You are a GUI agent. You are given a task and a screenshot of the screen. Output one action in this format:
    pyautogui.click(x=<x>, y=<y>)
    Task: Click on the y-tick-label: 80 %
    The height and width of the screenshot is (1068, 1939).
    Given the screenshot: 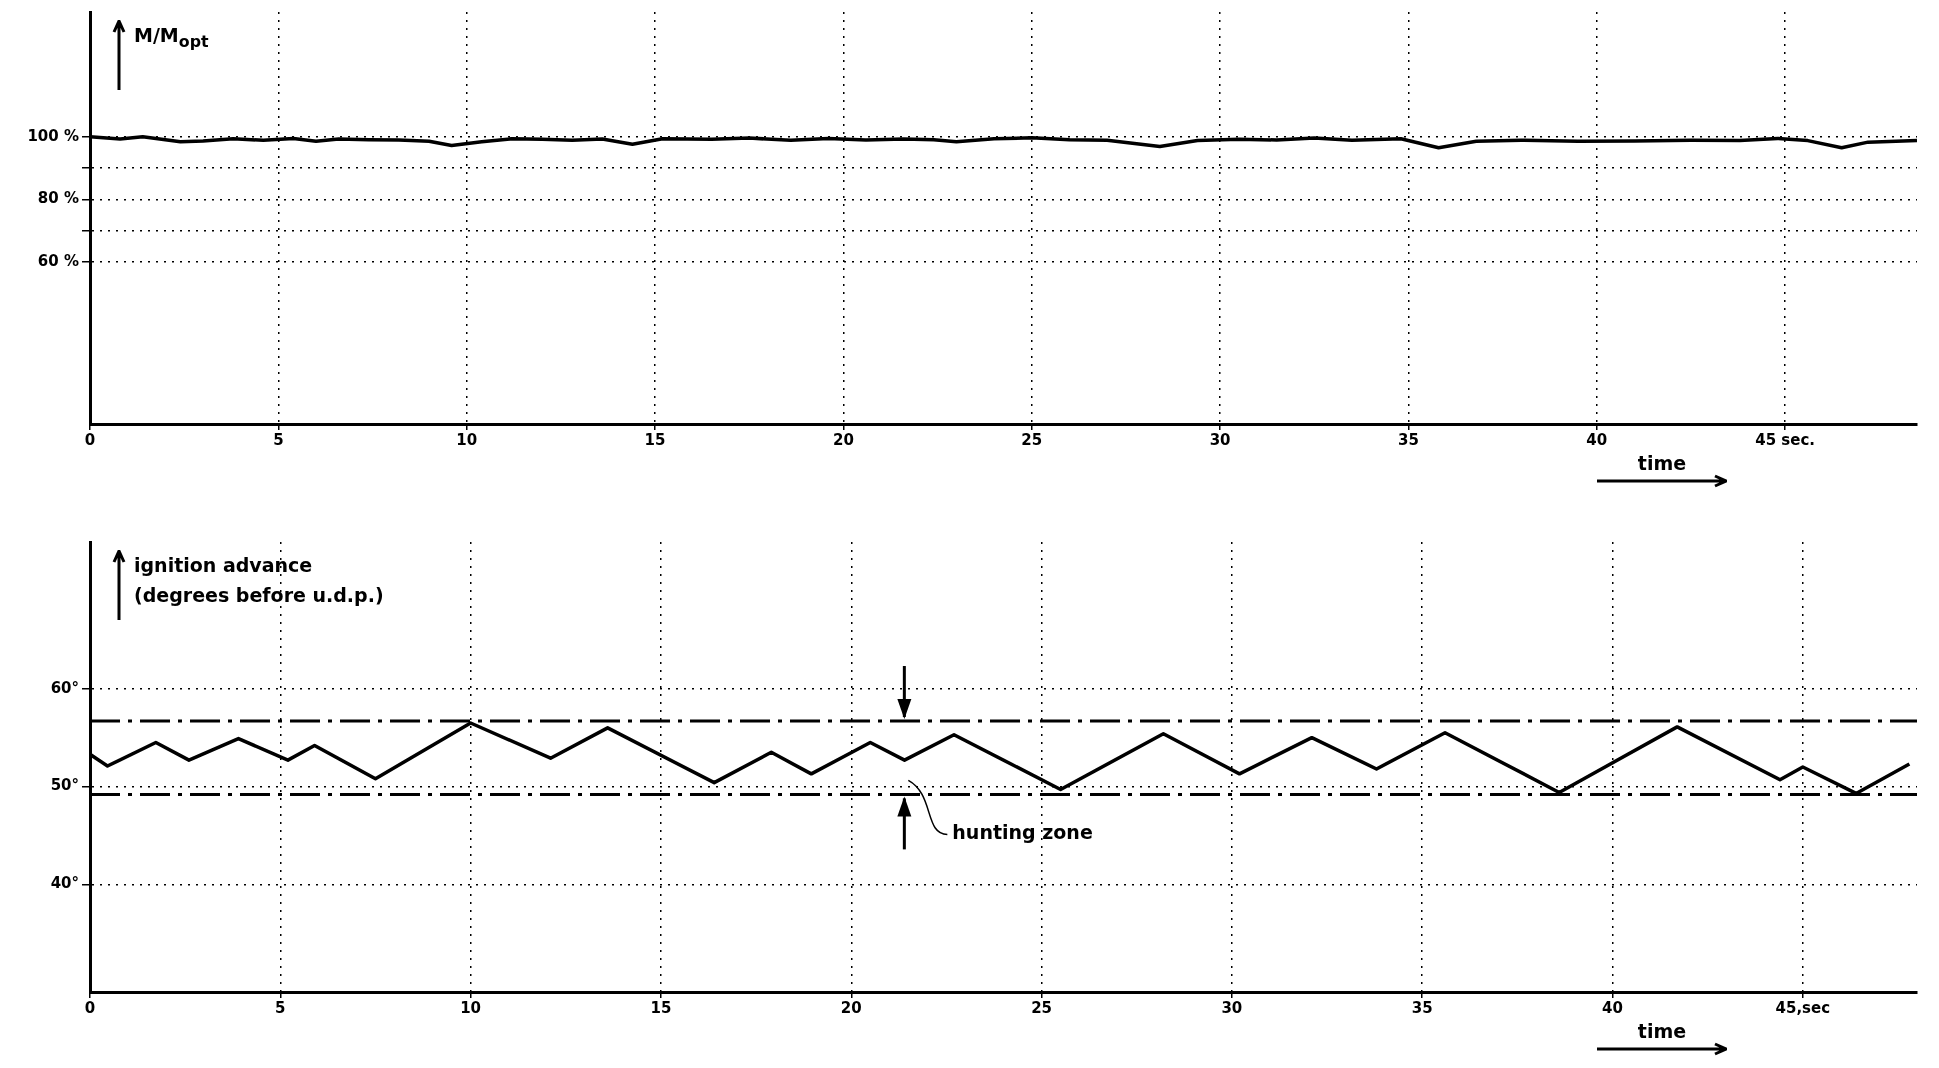 What is the action you would take?
    pyautogui.click(x=58, y=198)
    